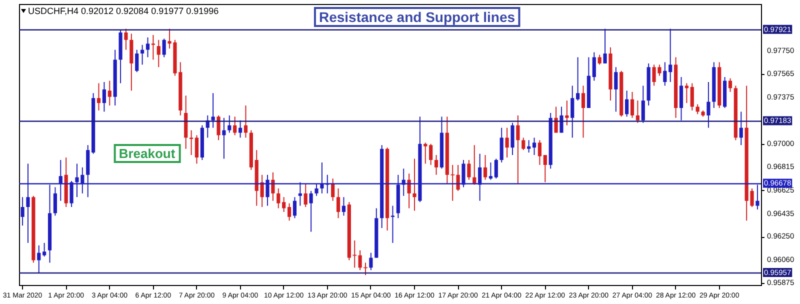 The image size is (800, 304). I want to click on annotation: USDCHF,H4 0.92012 0.92084 0.91977 0.91996, so click(123, 11).